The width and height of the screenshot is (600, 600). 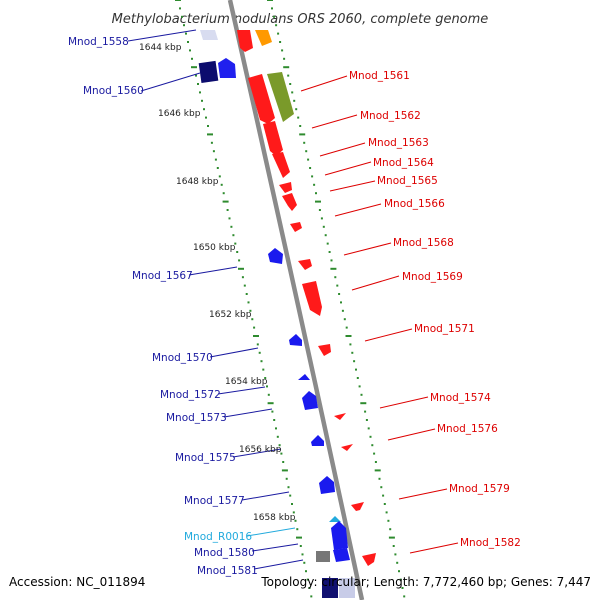 What do you see at coordinates (224, 553) in the screenshot?
I see `gene-label-mnod-1580: Mnod_1580` at bounding box center [224, 553].